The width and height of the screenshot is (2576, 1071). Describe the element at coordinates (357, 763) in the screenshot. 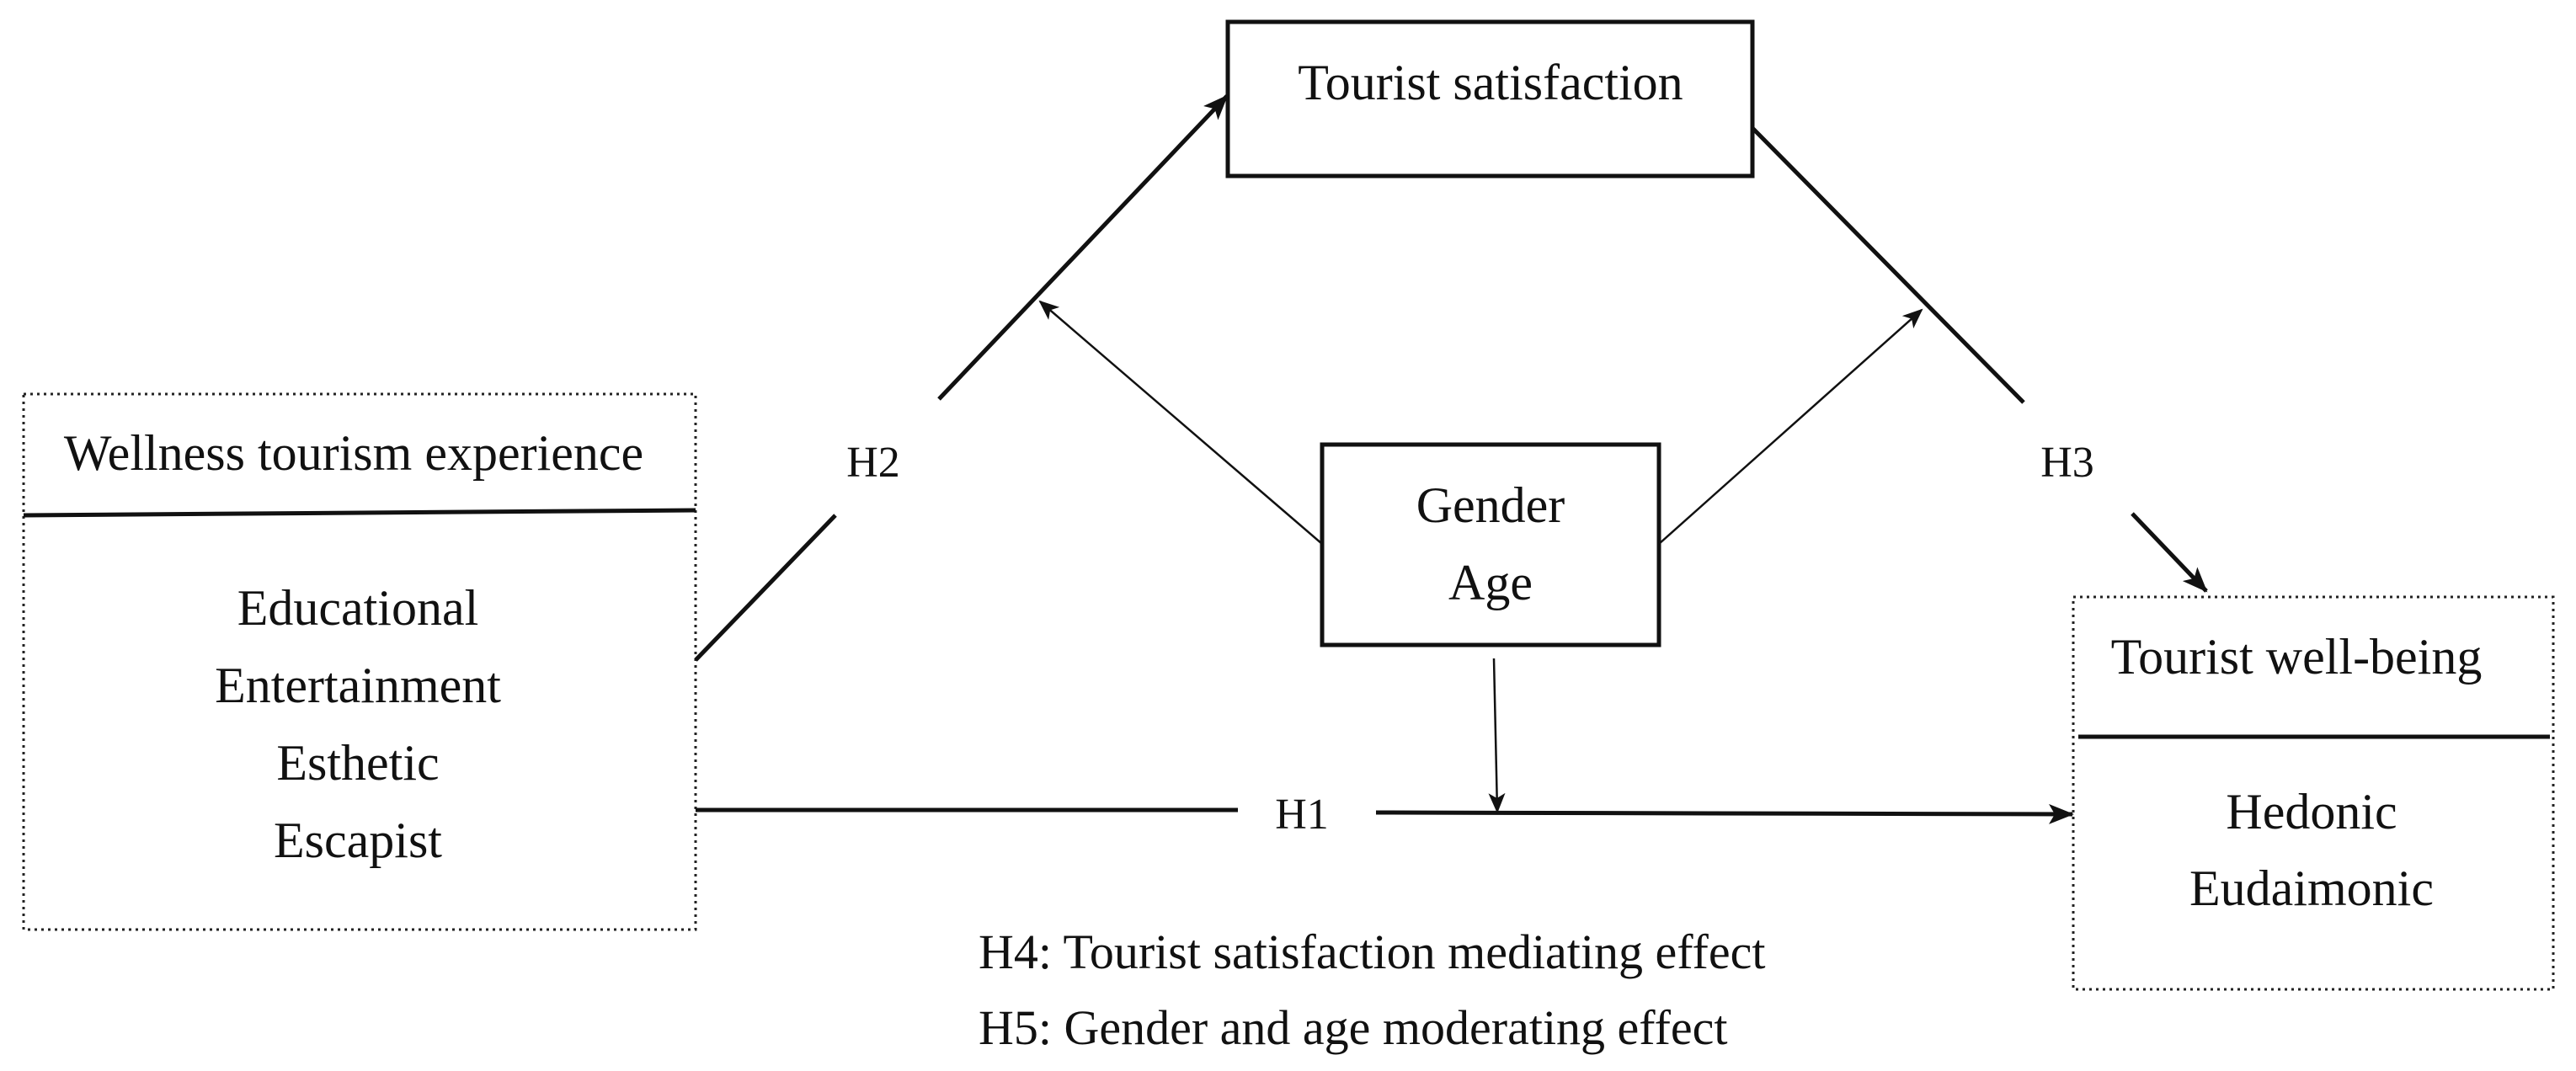

I see `wellness-item-esthetic: Esthetic` at that location.